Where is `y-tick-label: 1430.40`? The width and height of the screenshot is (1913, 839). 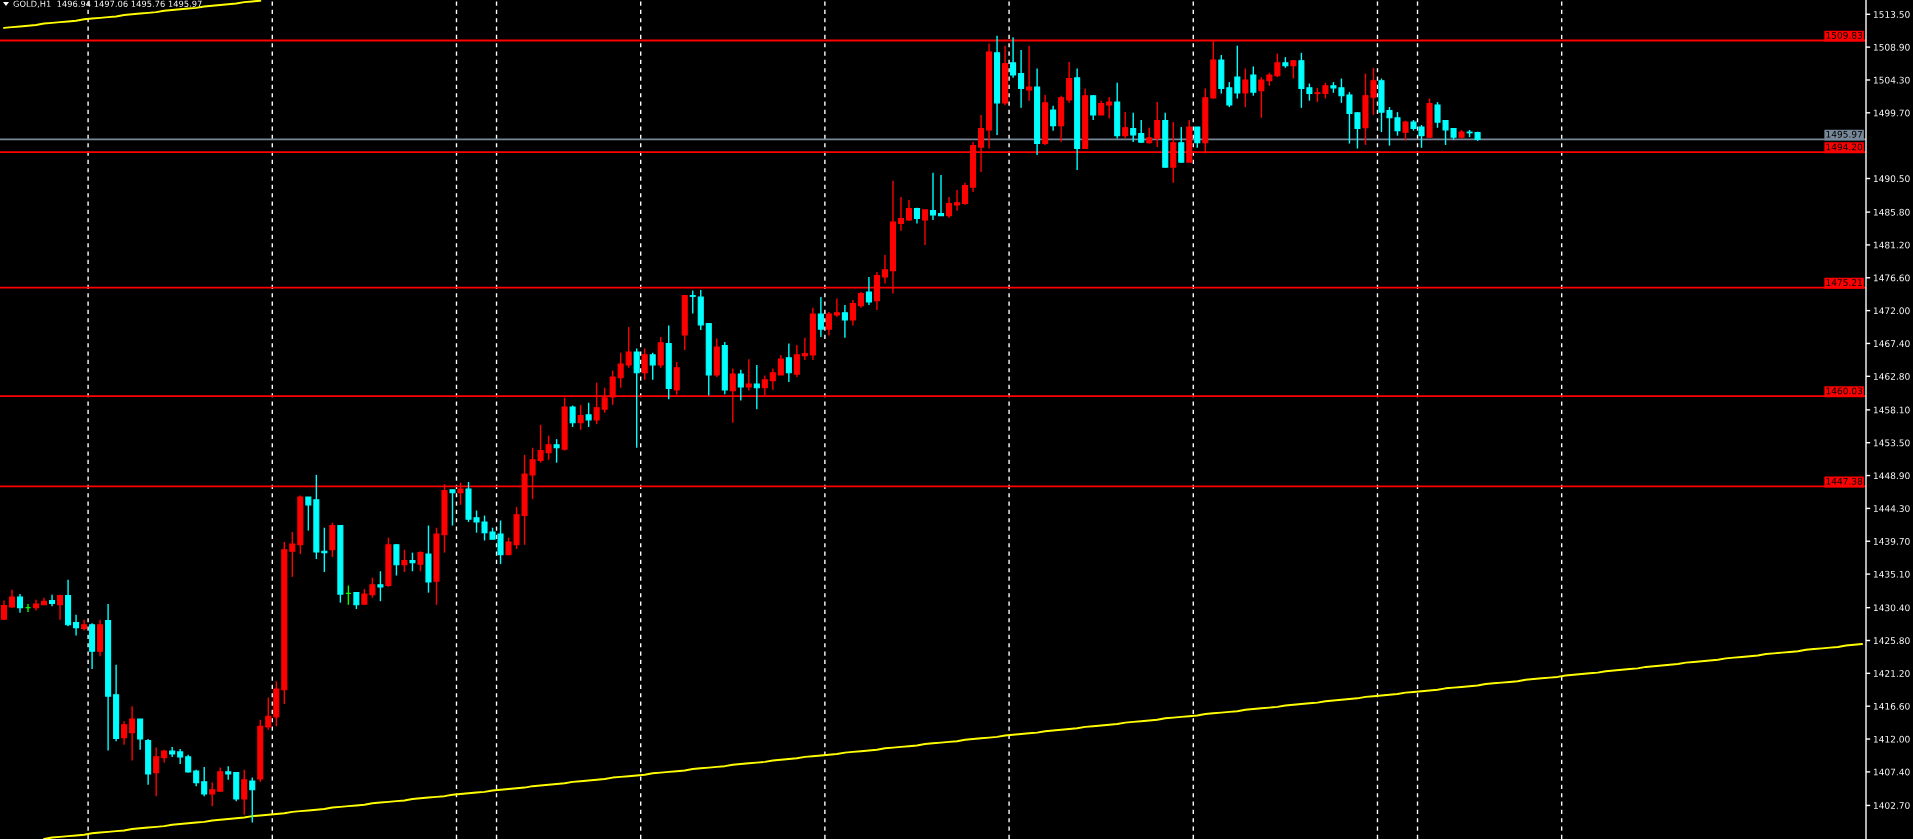 y-tick-label: 1430.40 is located at coordinates (1891, 608).